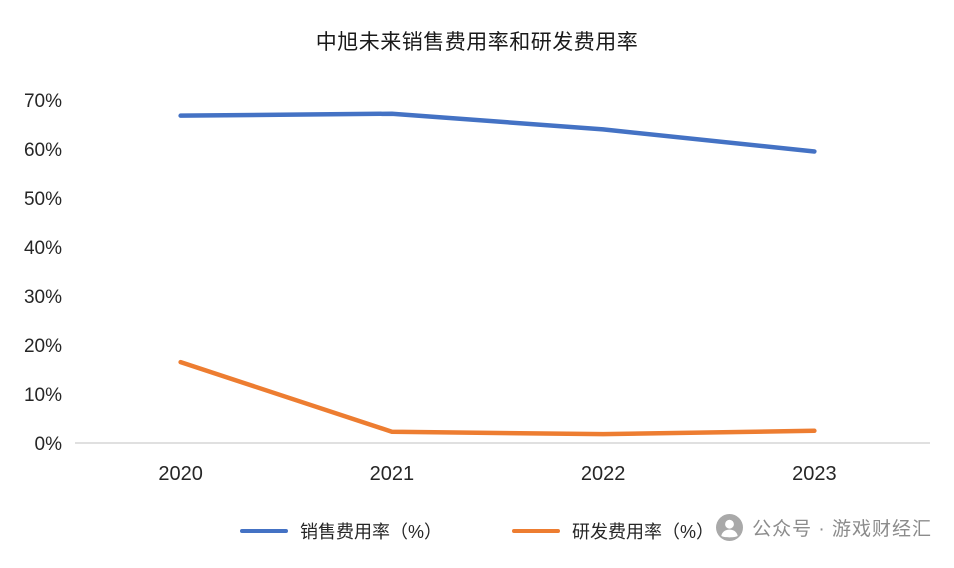 The width and height of the screenshot is (954, 568). Describe the element at coordinates (180, 474) in the screenshot. I see `x-axis-tick-label: 2020` at that location.